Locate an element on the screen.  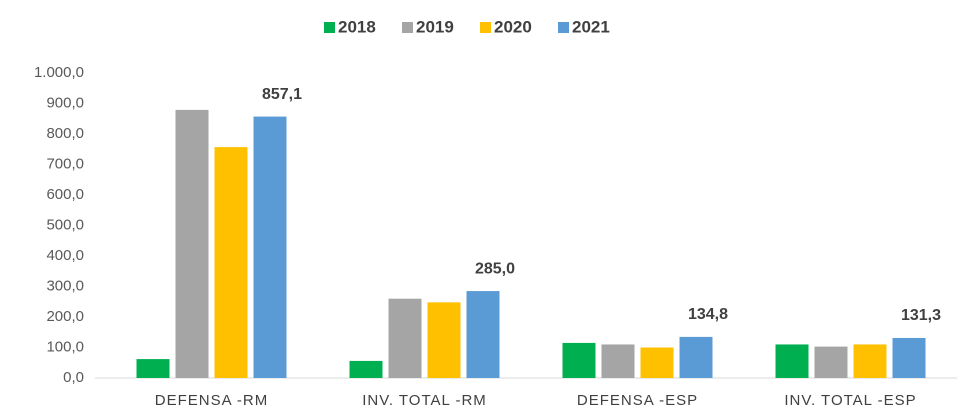
y-tick-label: 400,0 is located at coordinates (65, 255).